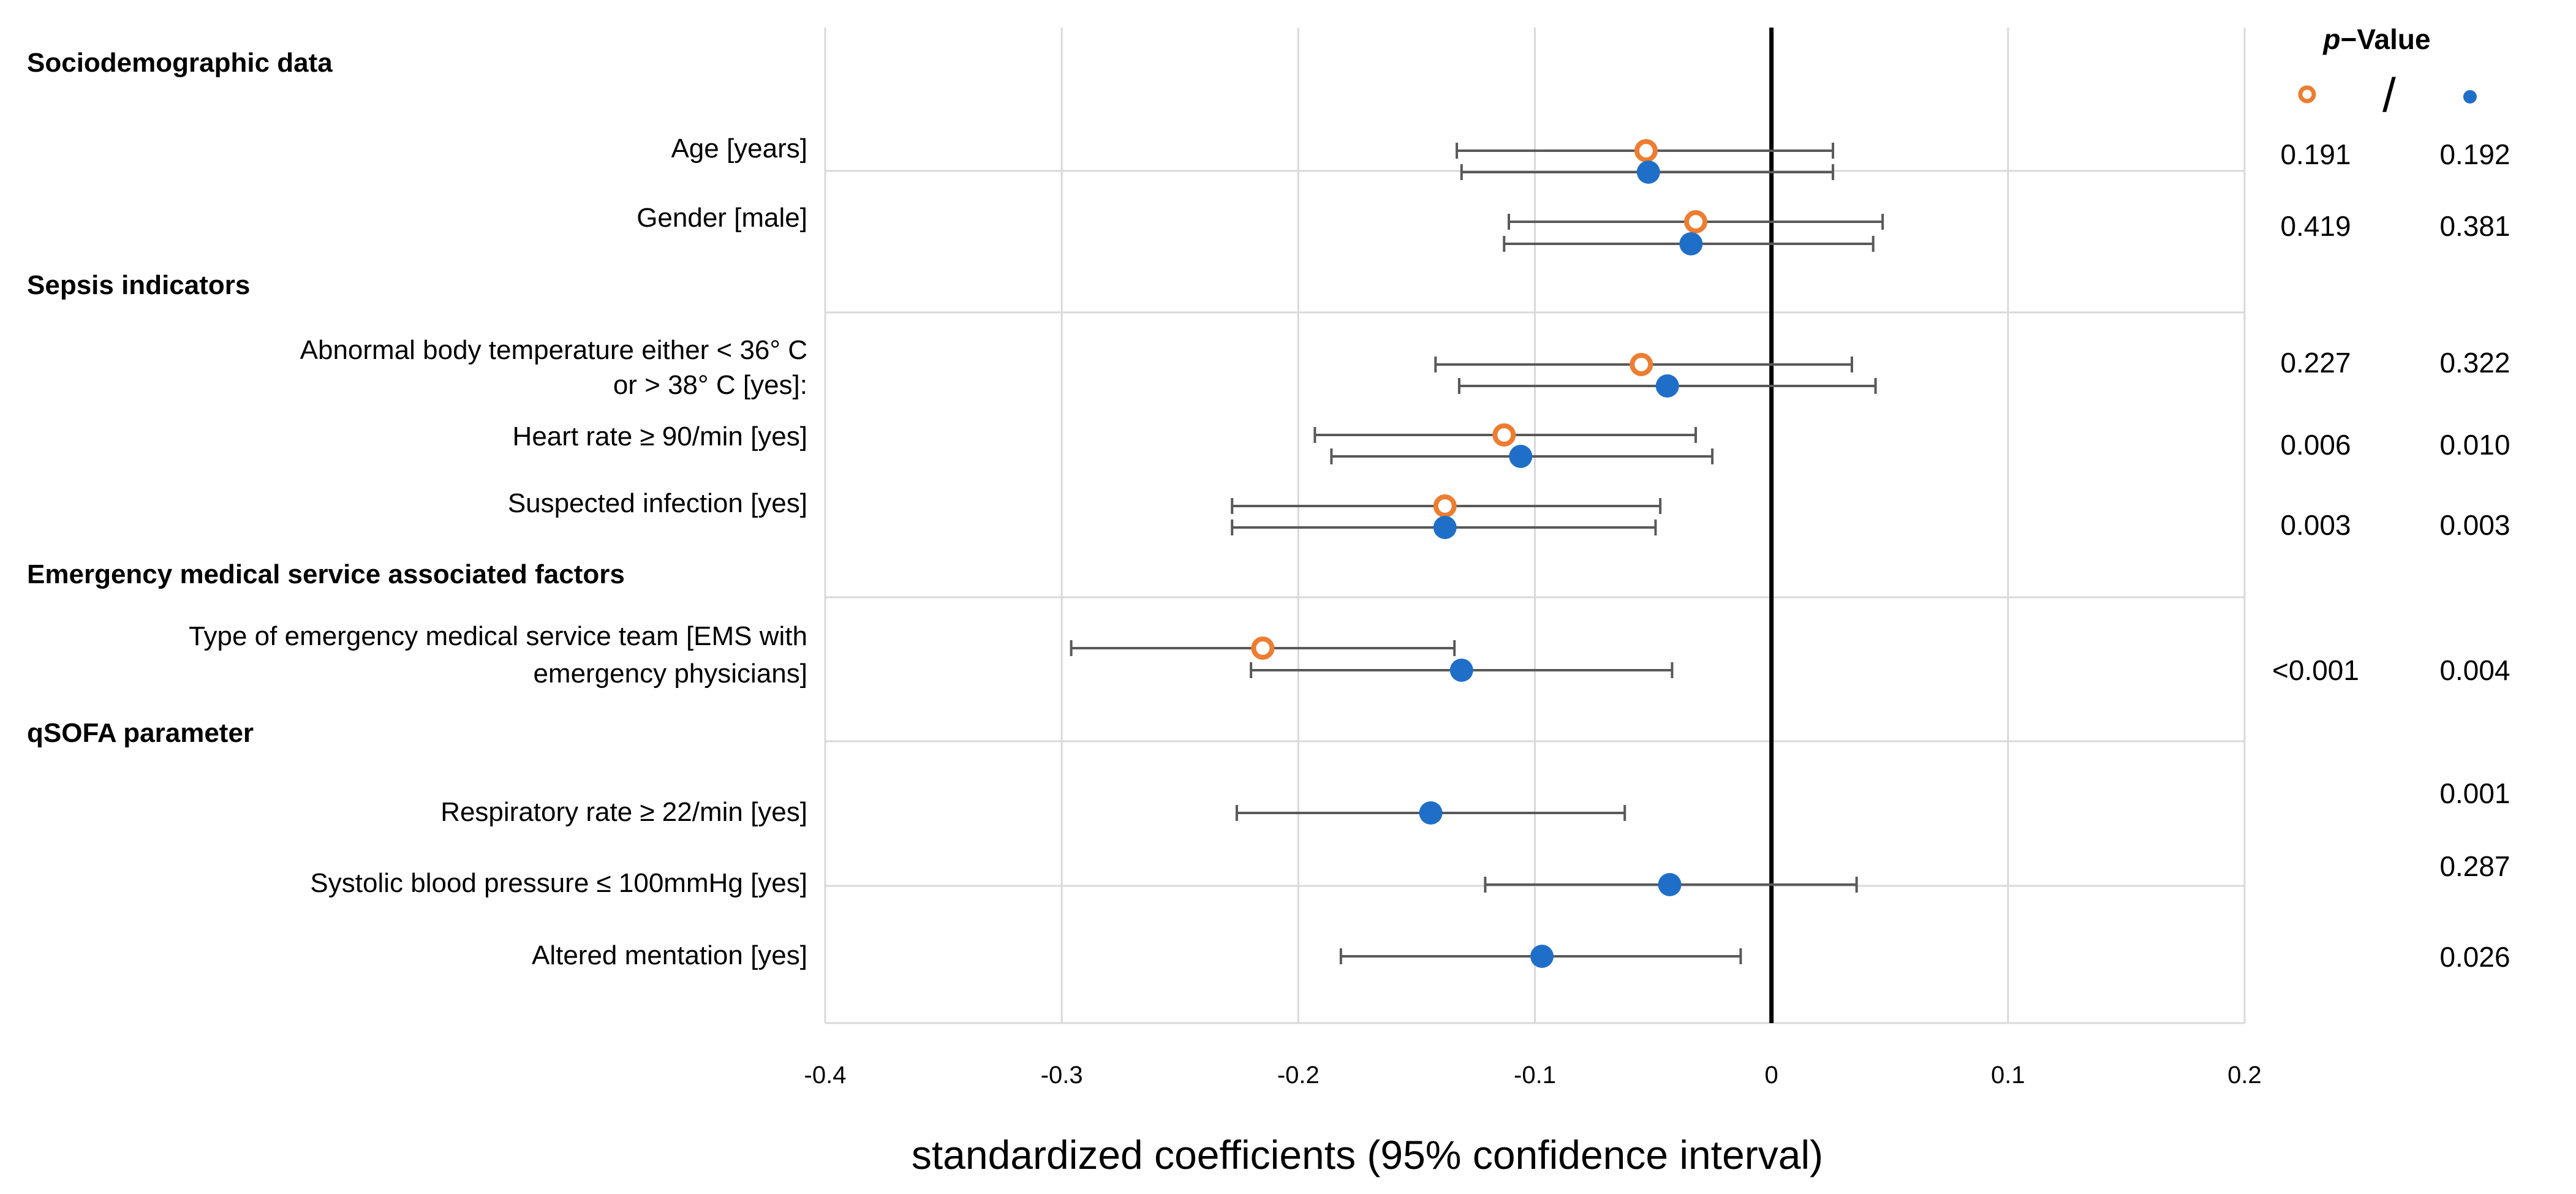 The width and height of the screenshot is (2576, 1194). Describe the element at coordinates (2386, 39) in the screenshot. I see `legend-title-rest: −Value` at that location.